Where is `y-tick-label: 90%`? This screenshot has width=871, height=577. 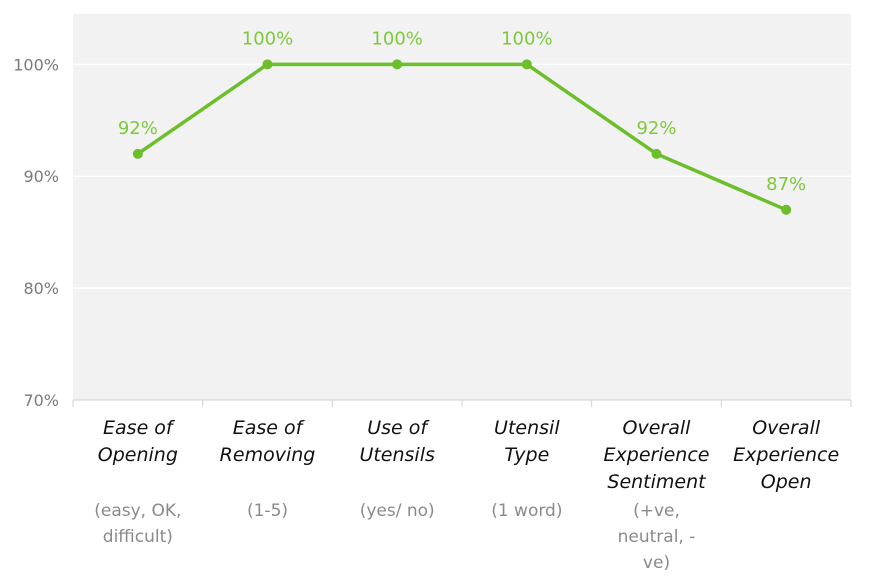 y-tick-label: 90% is located at coordinates (41, 176).